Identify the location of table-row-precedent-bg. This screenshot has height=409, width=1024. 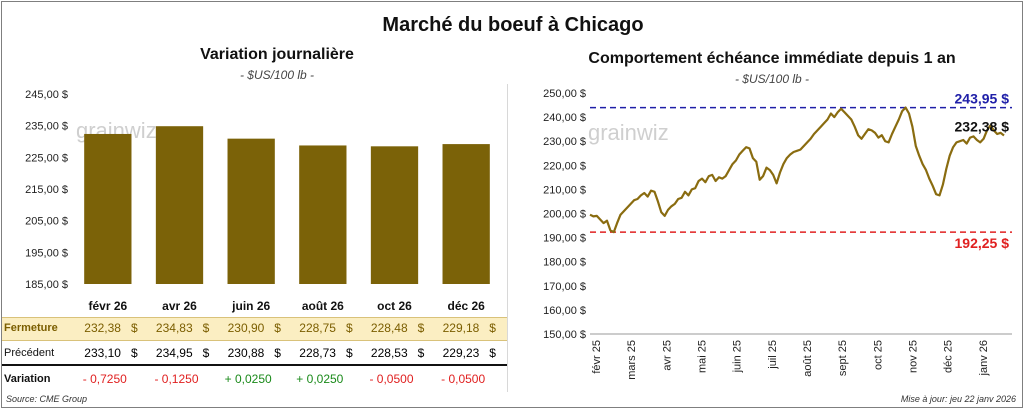
(254, 353).